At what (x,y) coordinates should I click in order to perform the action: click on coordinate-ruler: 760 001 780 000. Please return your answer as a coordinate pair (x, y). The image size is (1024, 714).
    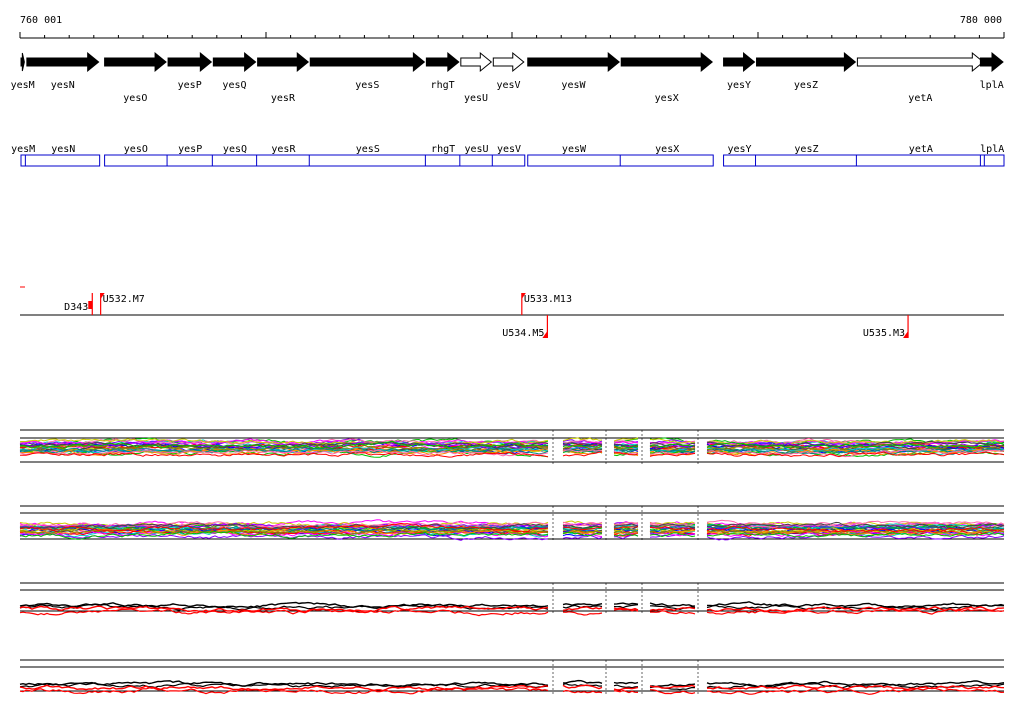
    Looking at the image, I should click on (512, 27).